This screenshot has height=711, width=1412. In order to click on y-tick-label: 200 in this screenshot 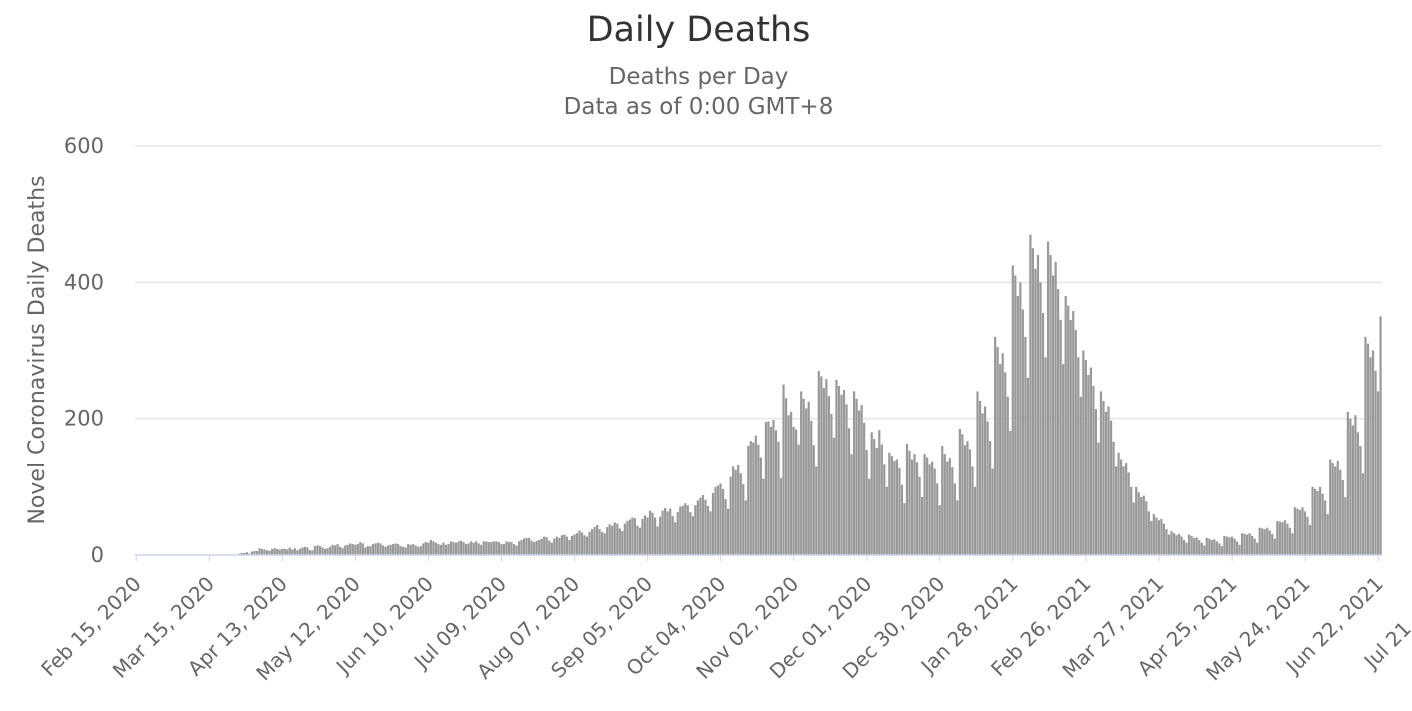, I will do `click(84, 419)`.